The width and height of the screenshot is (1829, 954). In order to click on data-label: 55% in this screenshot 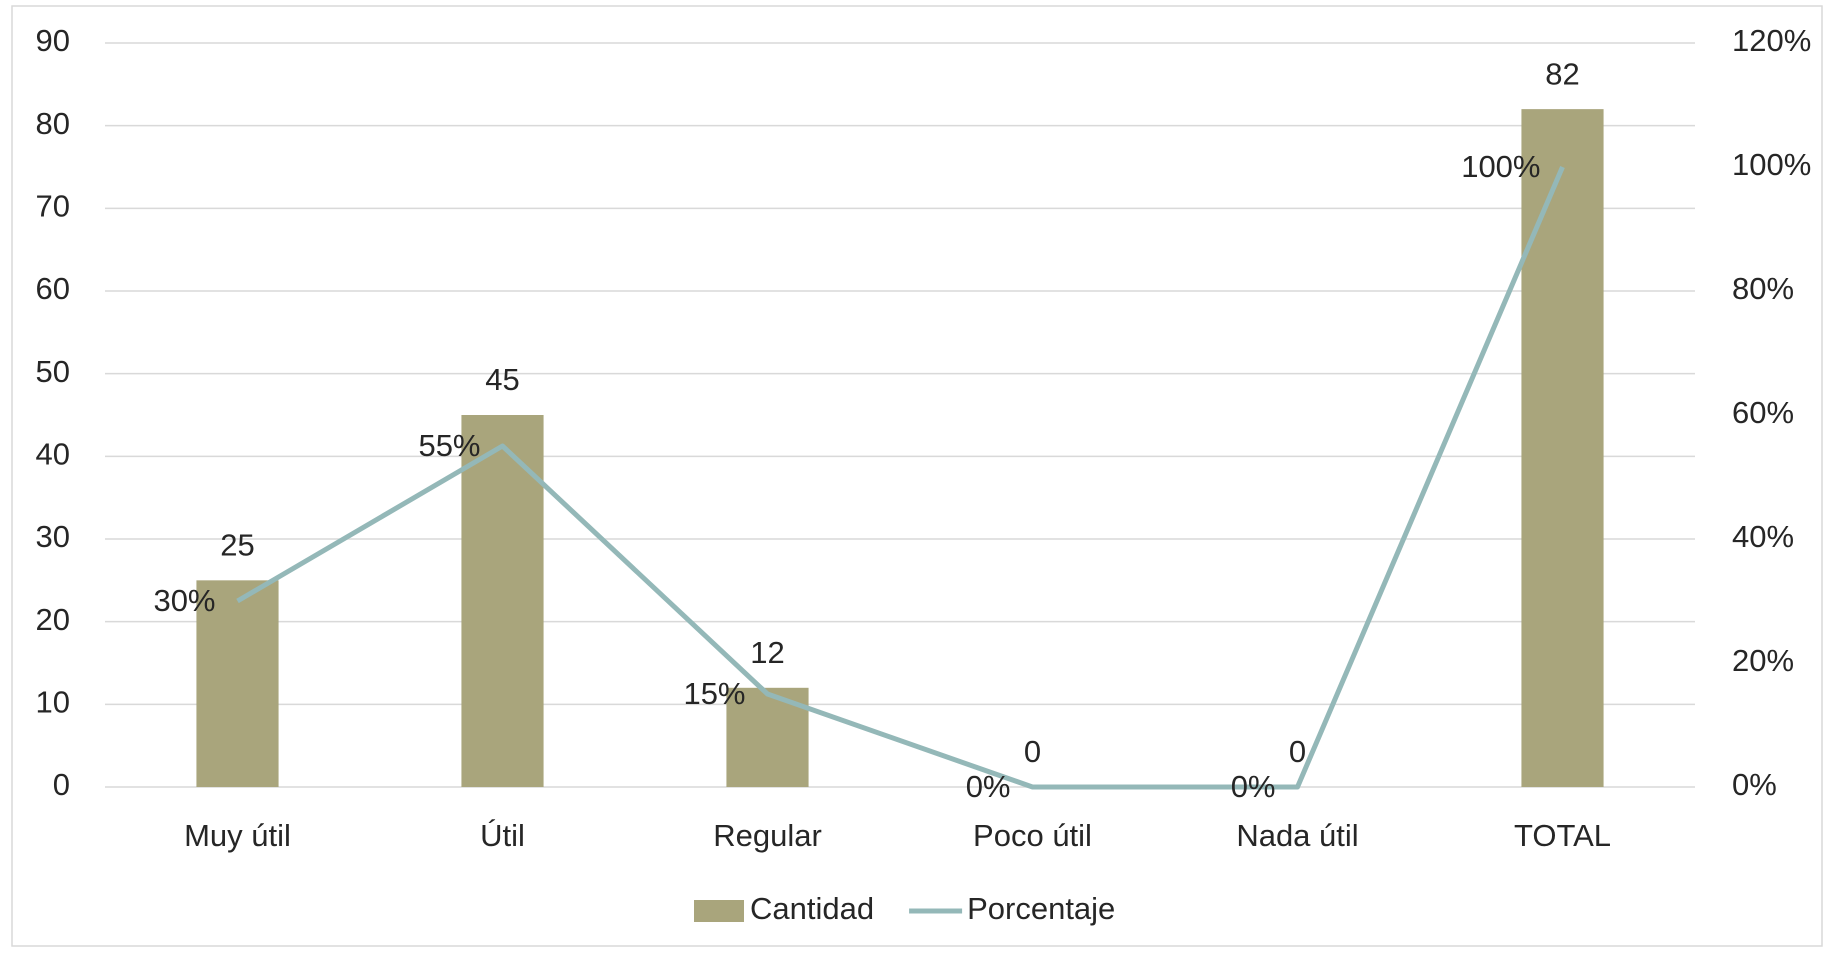, I will do `click(449, 445)`.